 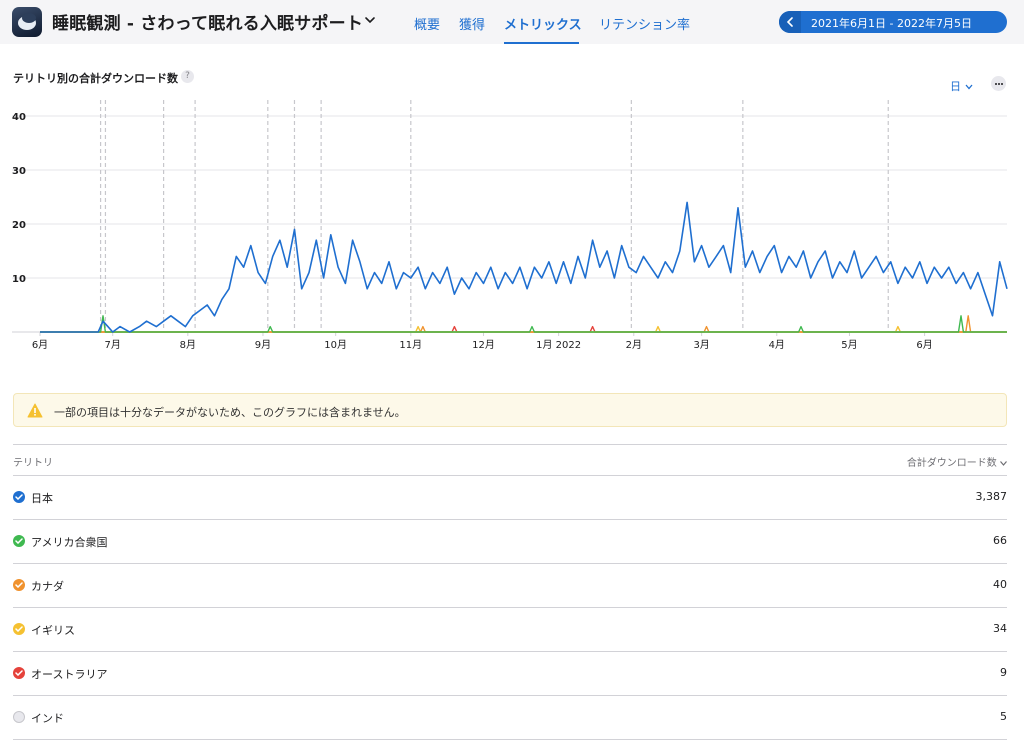 What do you see at coordinates (541, 43) in the screenshot?
I see `active-tab-indicator` at bounding box center [541, 43].